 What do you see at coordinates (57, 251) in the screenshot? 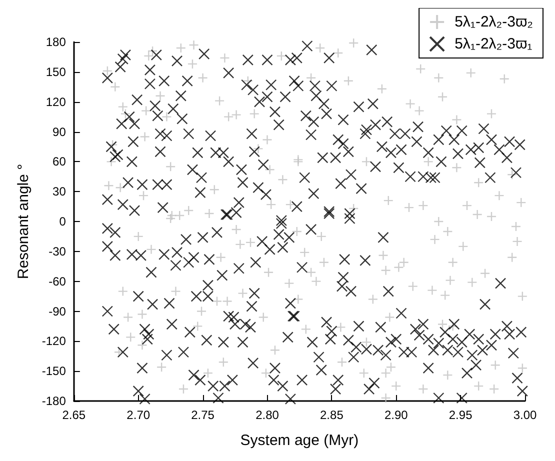
I see `y-tick-label: -30` at bounding box center [57, 251].